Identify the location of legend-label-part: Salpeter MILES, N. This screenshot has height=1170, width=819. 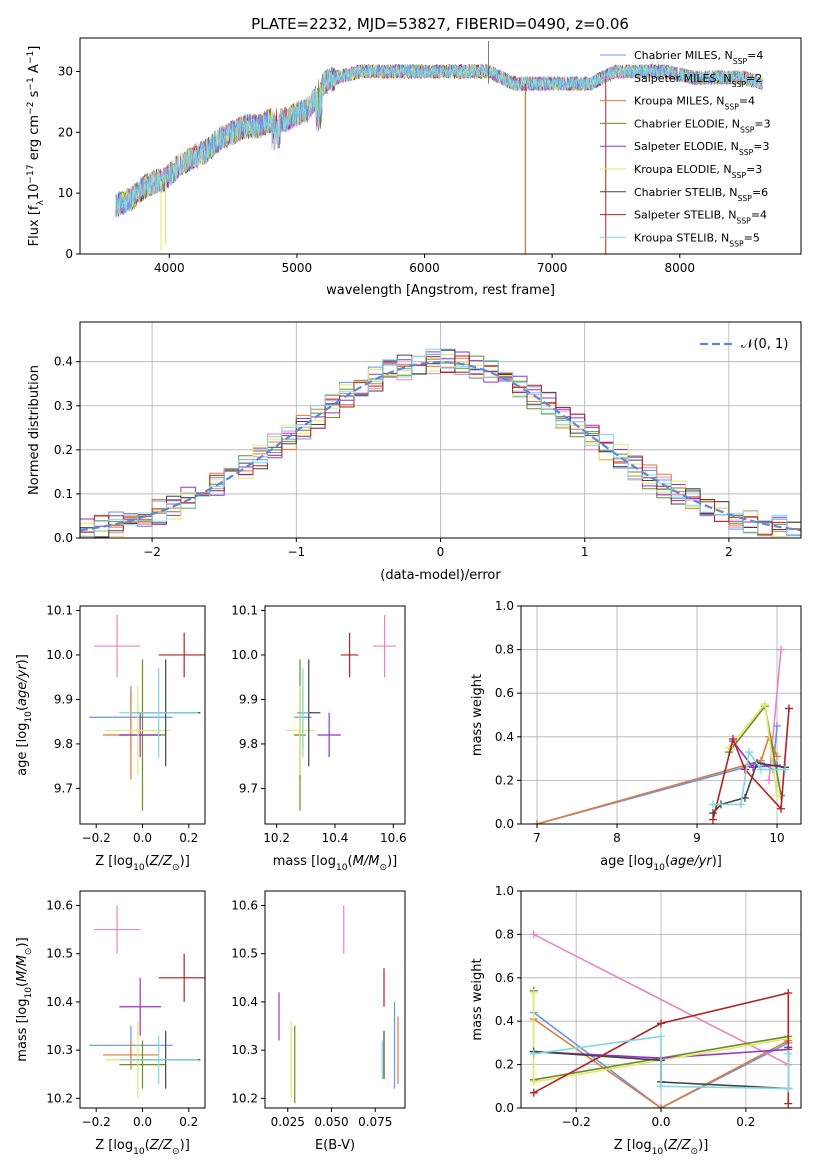
(683, 78).